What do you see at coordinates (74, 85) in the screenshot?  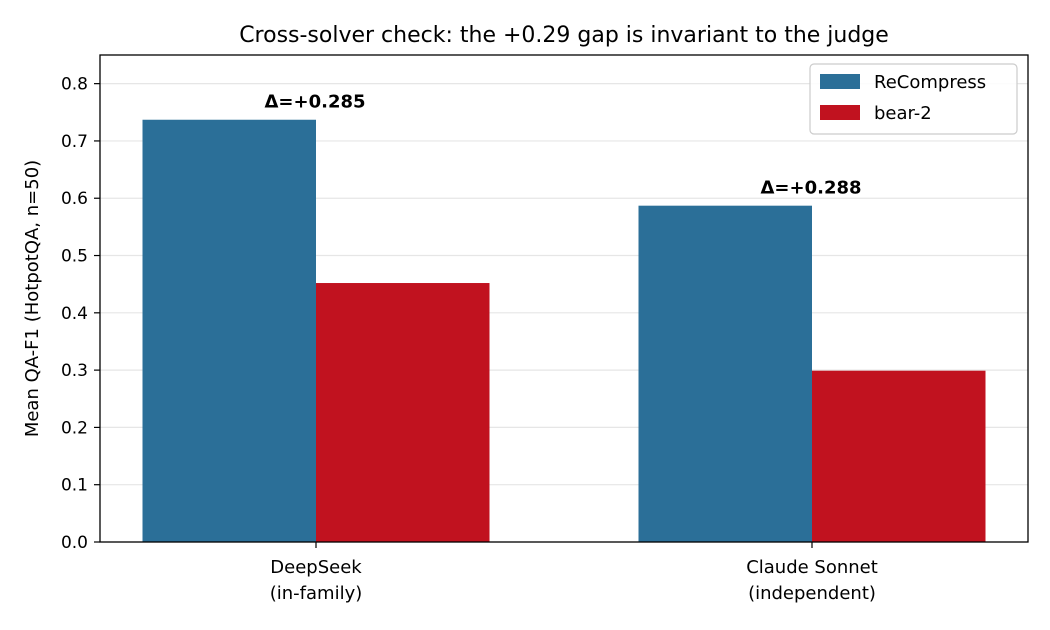 I see `y-tick-label: 0.8` at bounding box center [74, 85].